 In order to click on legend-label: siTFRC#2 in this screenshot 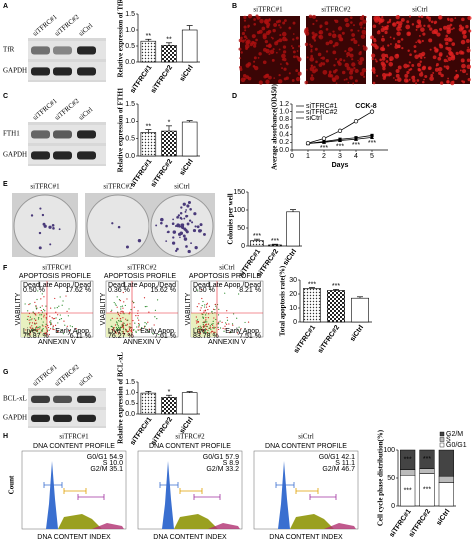, I will do `click(322, 112)`.